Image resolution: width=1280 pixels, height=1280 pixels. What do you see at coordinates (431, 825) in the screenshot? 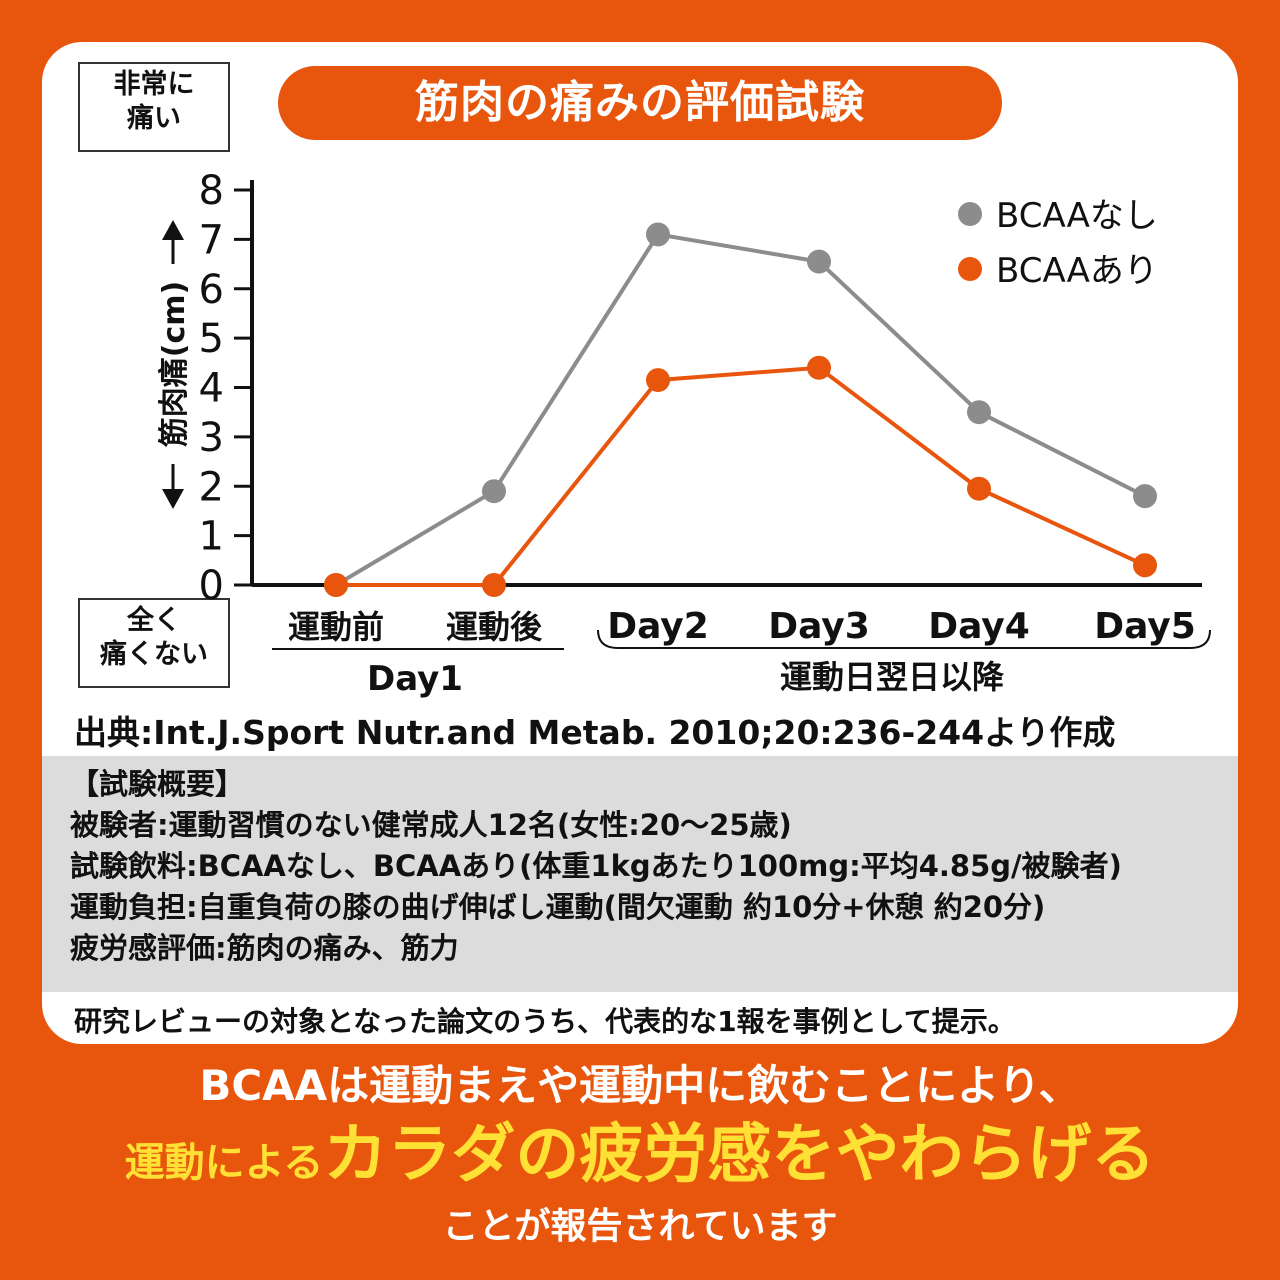
I see `summary-subjects: 被験者:運動習慣のない健常成人12名(女性:20〜25歳)` at bounding box center [431, 825].